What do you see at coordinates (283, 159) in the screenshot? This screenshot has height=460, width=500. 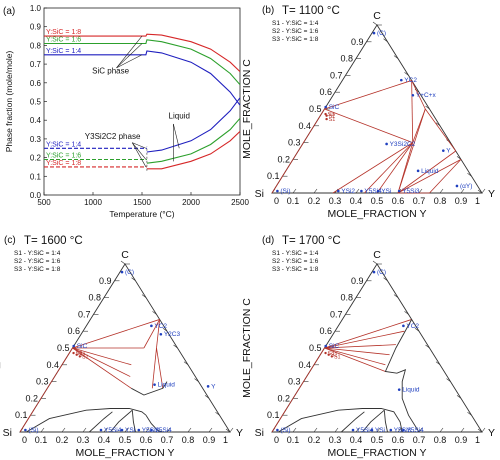 I see `tick-label-left: 0.2` at bounding box center [283, 159].